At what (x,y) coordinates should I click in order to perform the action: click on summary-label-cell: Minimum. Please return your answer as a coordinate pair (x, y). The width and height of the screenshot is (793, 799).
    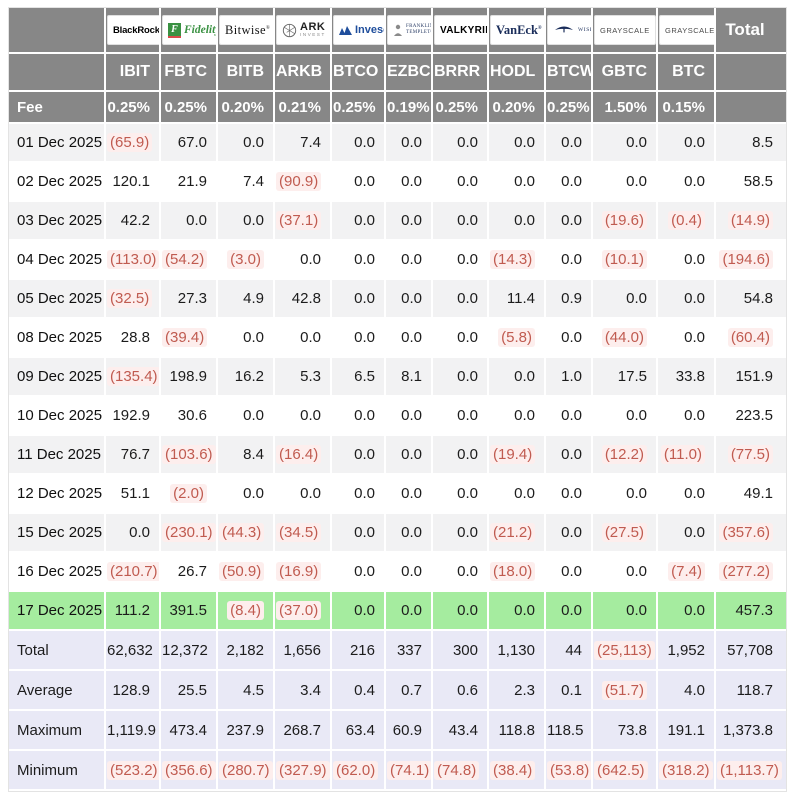
    Looking at the image, I should click on (57, 771).